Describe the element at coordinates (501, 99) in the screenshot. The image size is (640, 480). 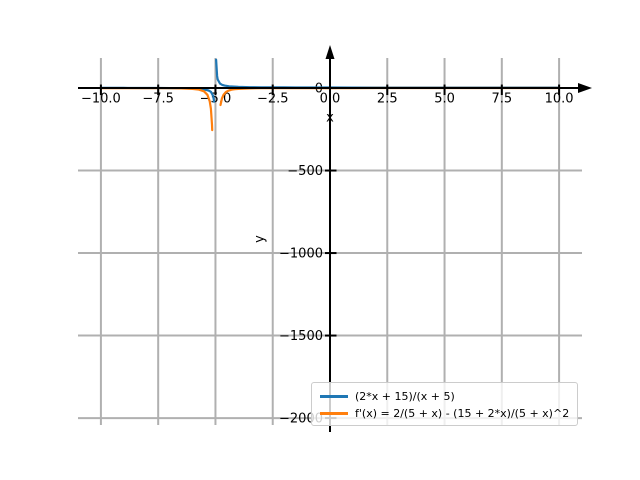
I see `x-tick-label: 7.5` at that location.